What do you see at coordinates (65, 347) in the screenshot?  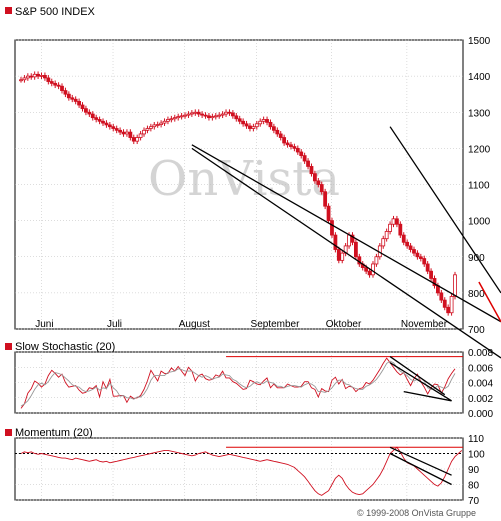 I see `panel-title: Slow Stochastic (20)` at bounding box center [65, 347].